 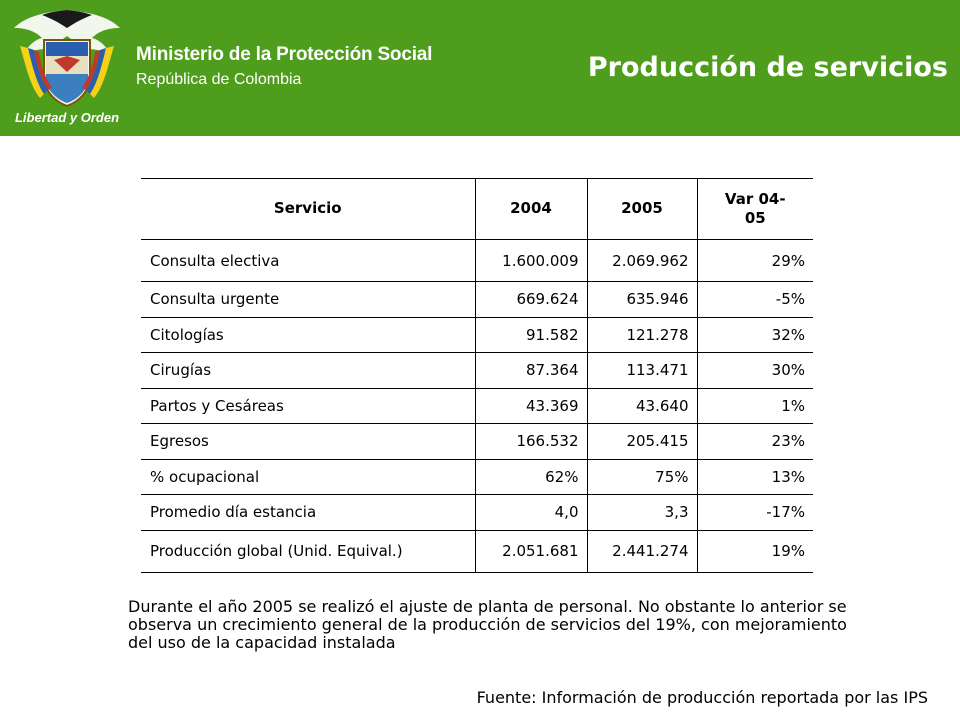 I want to click on coat-of-arms-icon, so click(x=67, y=59).